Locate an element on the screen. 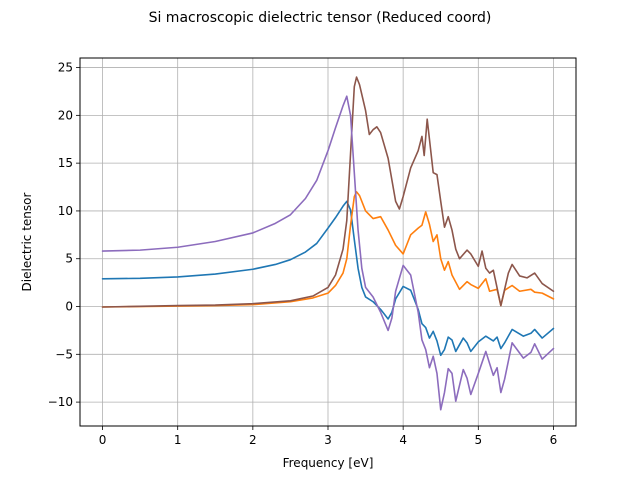  x-tick-label: 0 is located at coordinates (103, 440).